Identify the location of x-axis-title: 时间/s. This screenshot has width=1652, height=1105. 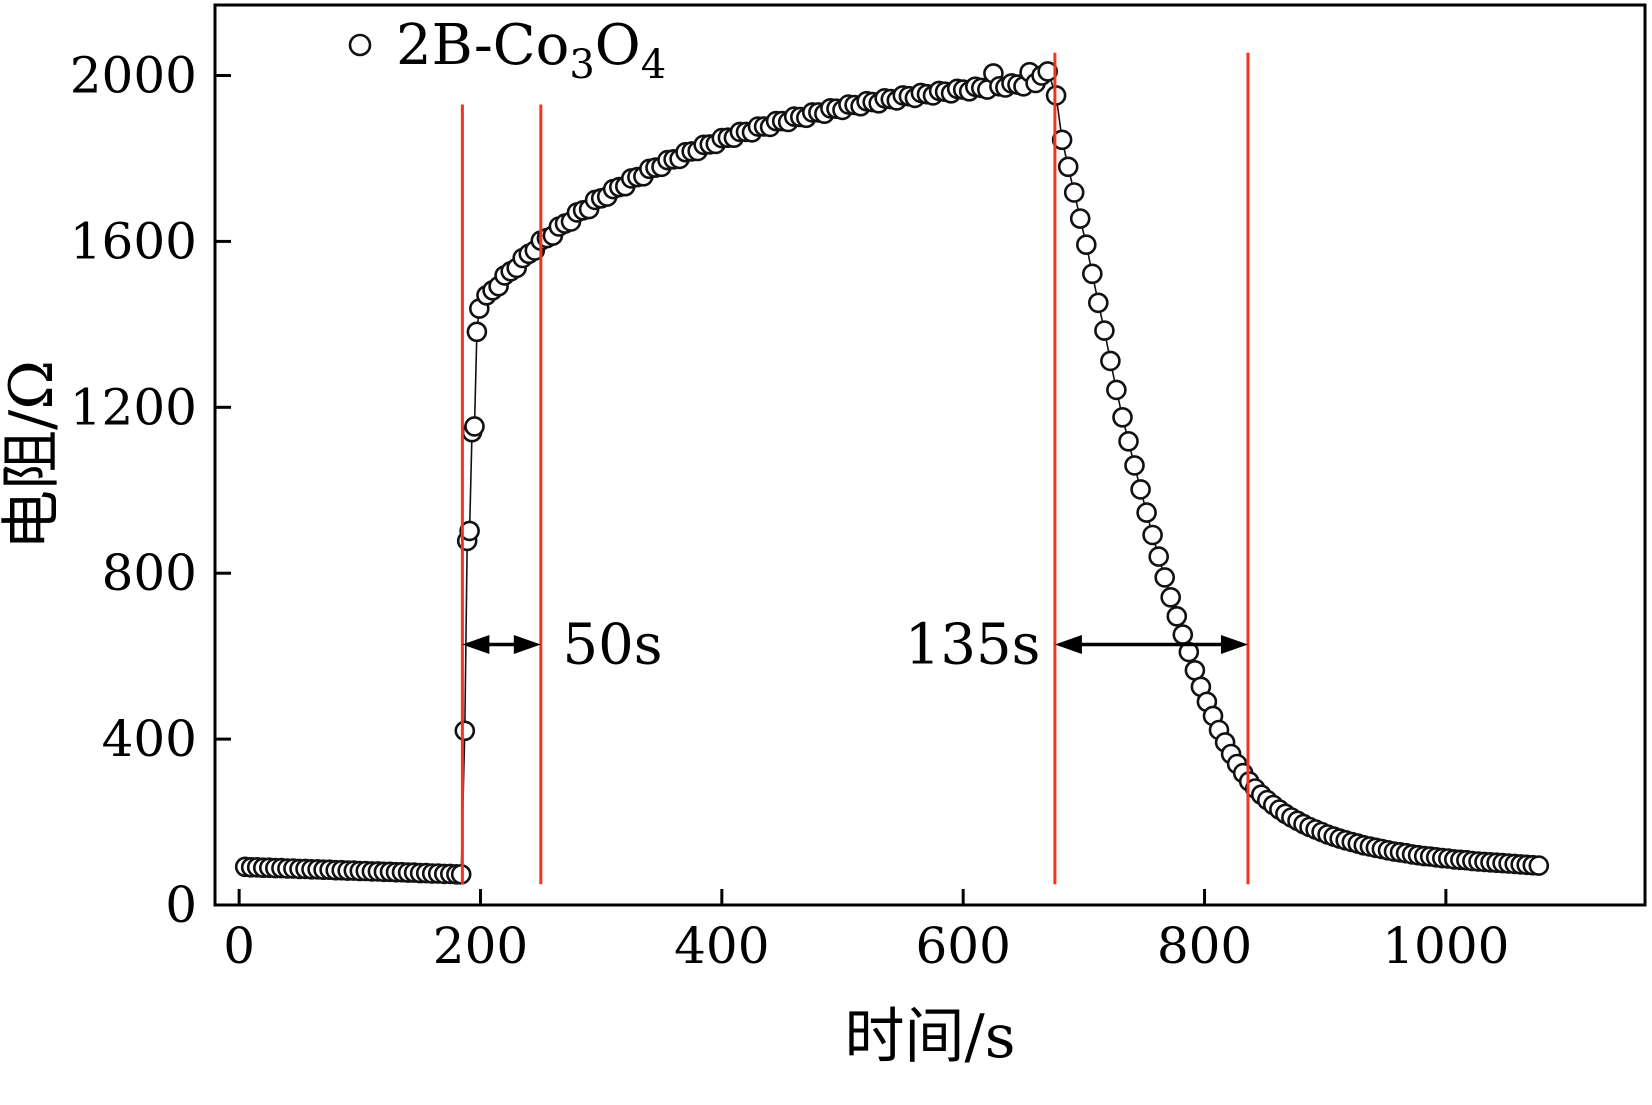
(929, 1037).